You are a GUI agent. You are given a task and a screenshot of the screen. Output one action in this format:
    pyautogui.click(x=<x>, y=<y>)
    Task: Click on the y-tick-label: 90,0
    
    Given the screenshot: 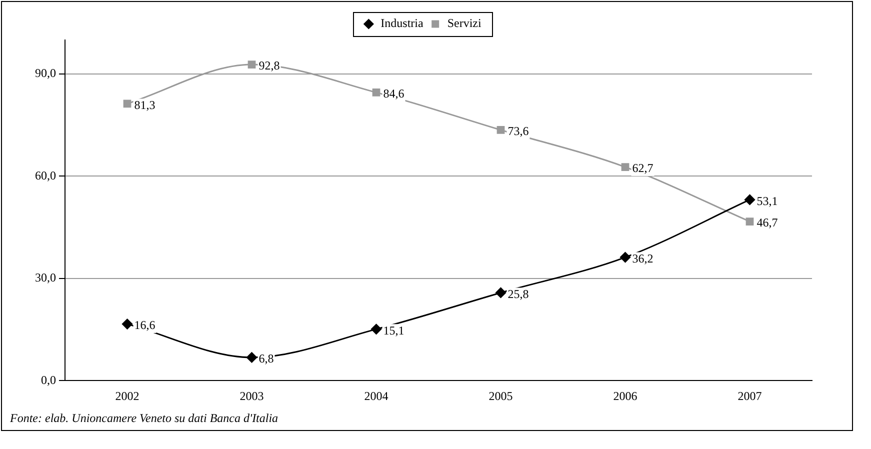 What is the action you would take?
    pyautogui.click(x=45, y=73)
    